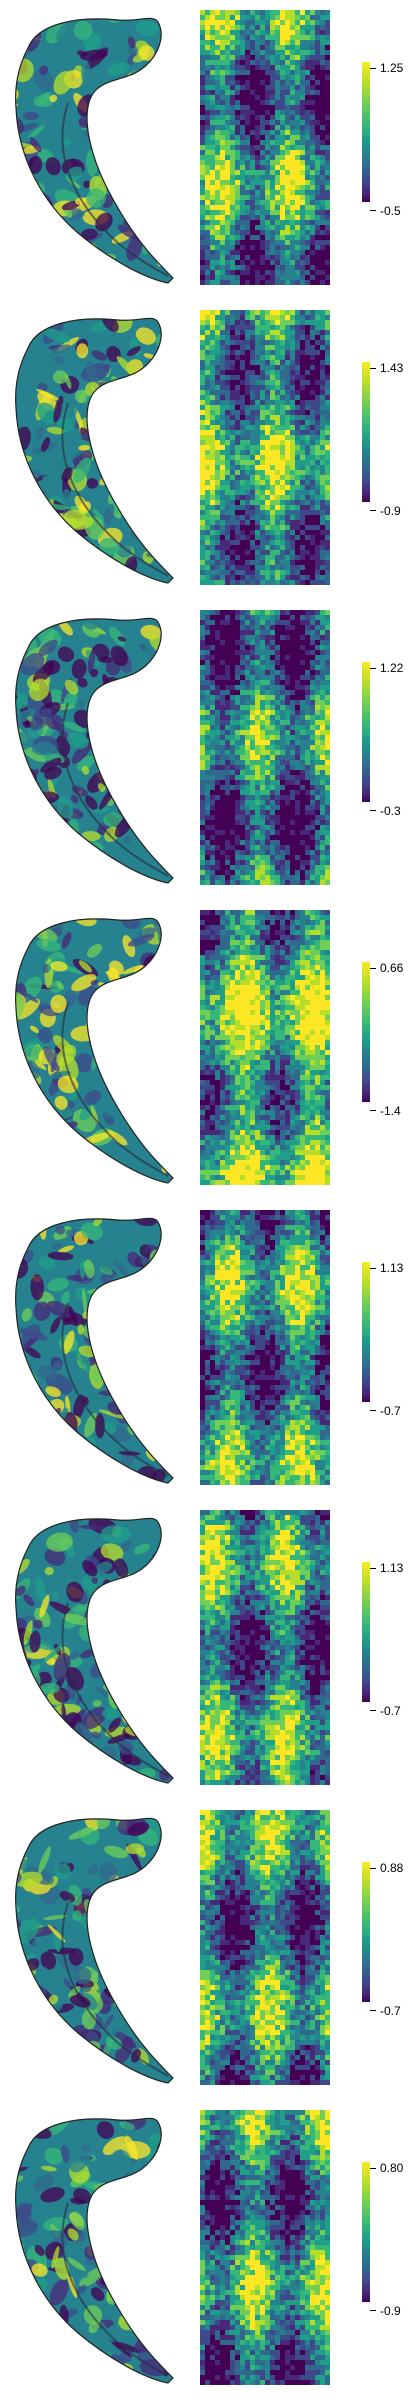 Image resolution: width=410 pixels, height=2400 pixels. What do you see at coordinates (392, 368) in the screenshot?
I see `colorbar-max-label: 1.43` at bounding box center [392, 368].